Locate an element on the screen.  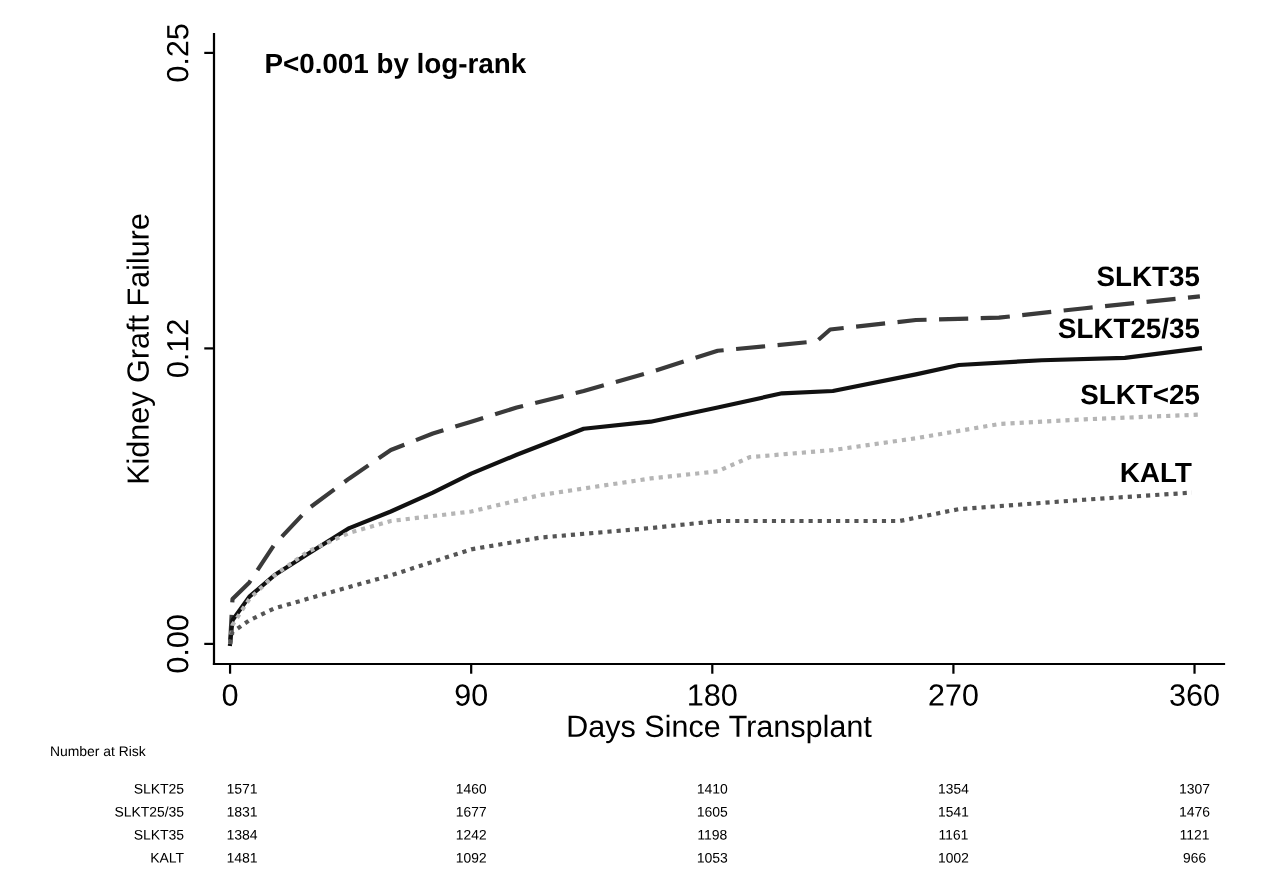
x-tick-label: 360 is located at coordinates (1194, 695).